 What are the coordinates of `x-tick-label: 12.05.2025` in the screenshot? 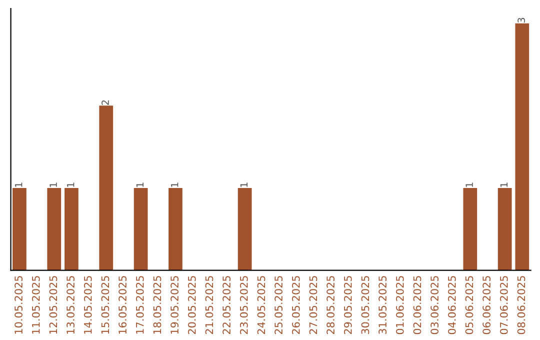 It's located at (53, 305).